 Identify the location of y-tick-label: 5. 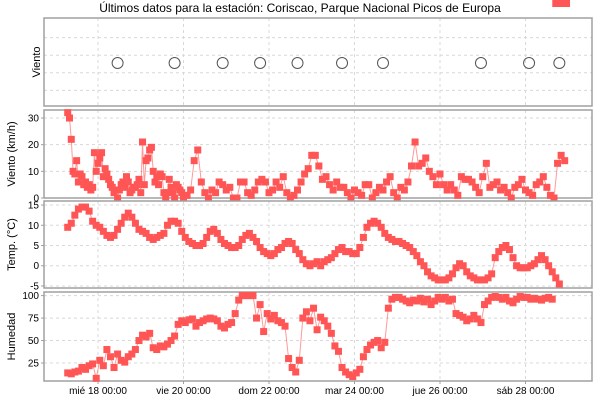
(36, 246).